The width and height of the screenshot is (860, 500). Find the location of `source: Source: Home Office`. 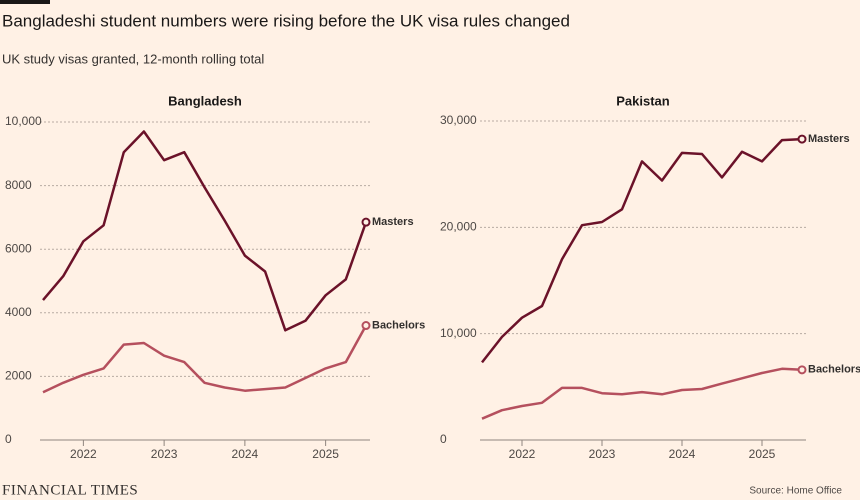

source: Source: Home Office is located at coordinates (795, 491).